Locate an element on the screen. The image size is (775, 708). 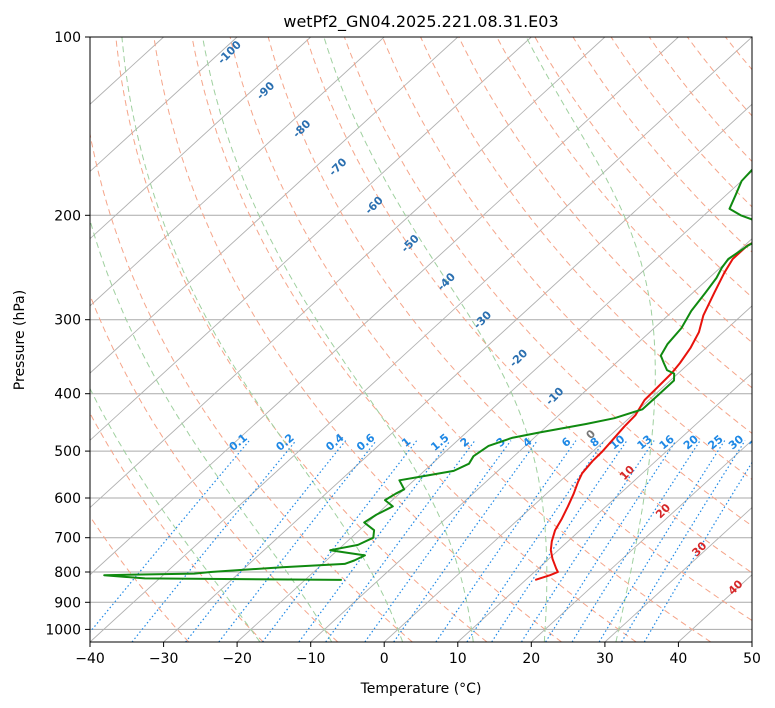
x-tick-label: 10 is located at coordinates (458, 659).